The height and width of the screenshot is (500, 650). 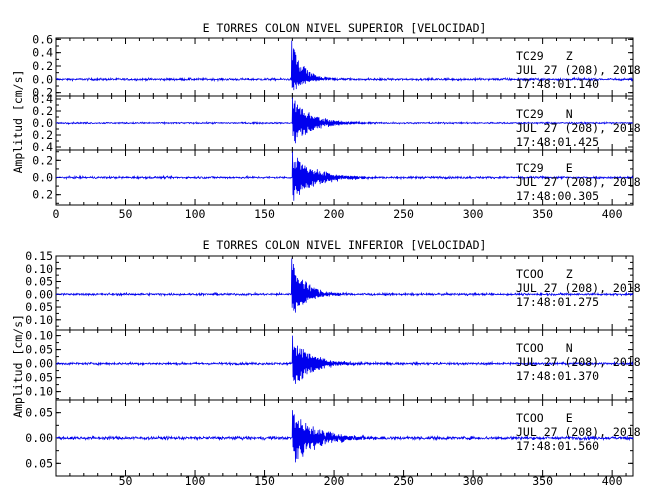 What do you see at coordinates (39, 256) in the screenshot?
I see `y-tick-label: 0.15` at bounding box center [39, 256].